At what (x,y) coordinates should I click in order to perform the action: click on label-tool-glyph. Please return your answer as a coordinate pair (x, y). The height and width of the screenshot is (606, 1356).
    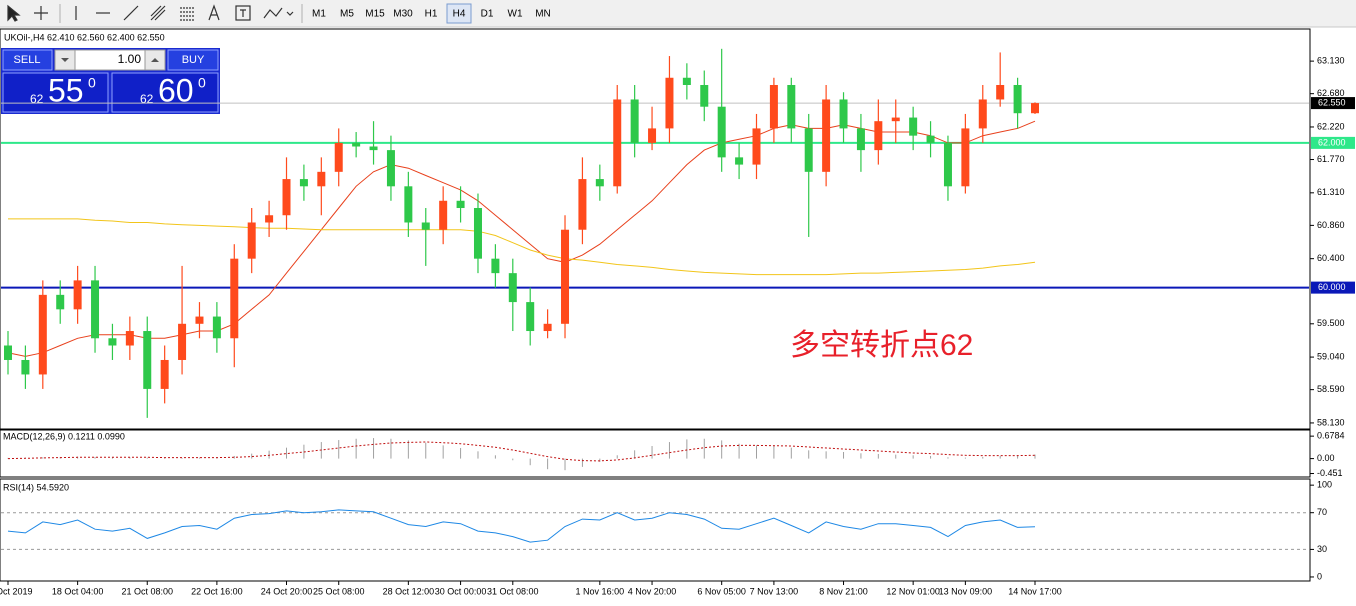
    Looking at the image, I should click on (243, 13).